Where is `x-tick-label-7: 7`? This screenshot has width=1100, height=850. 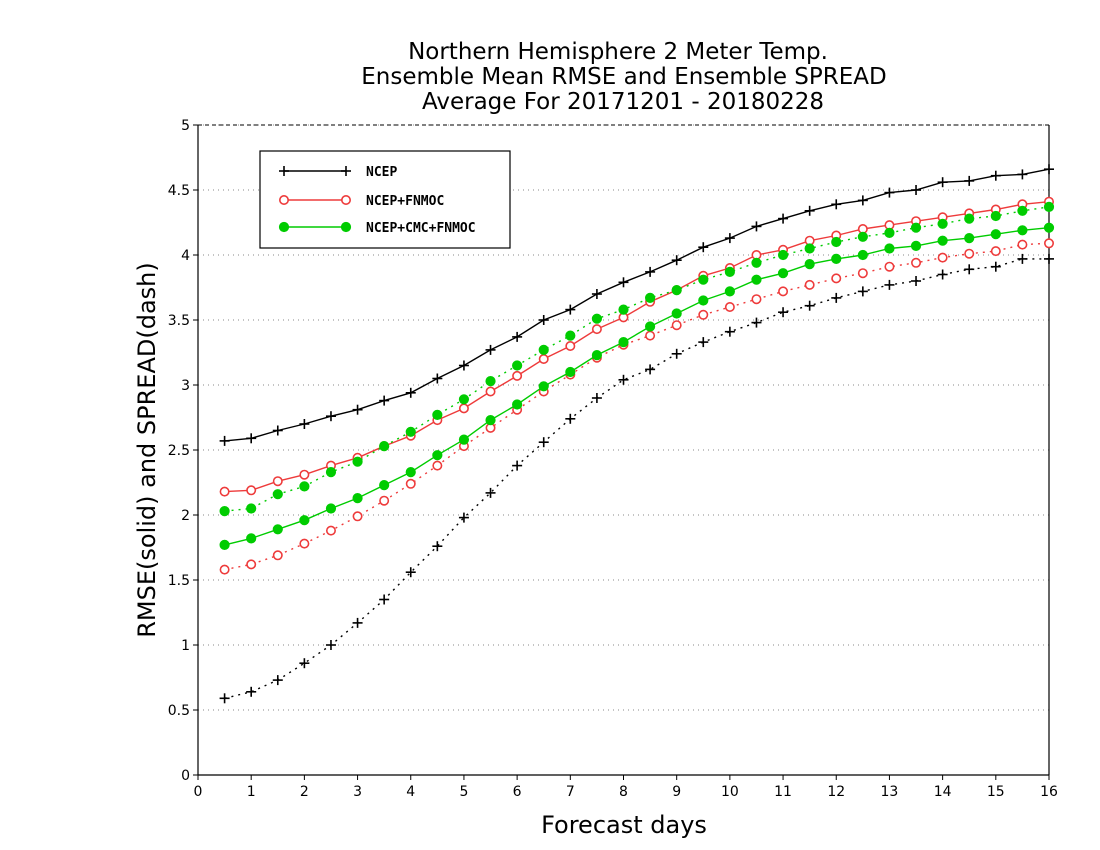
x-tick-label-7: 7 is located at coordinates (570, 792).